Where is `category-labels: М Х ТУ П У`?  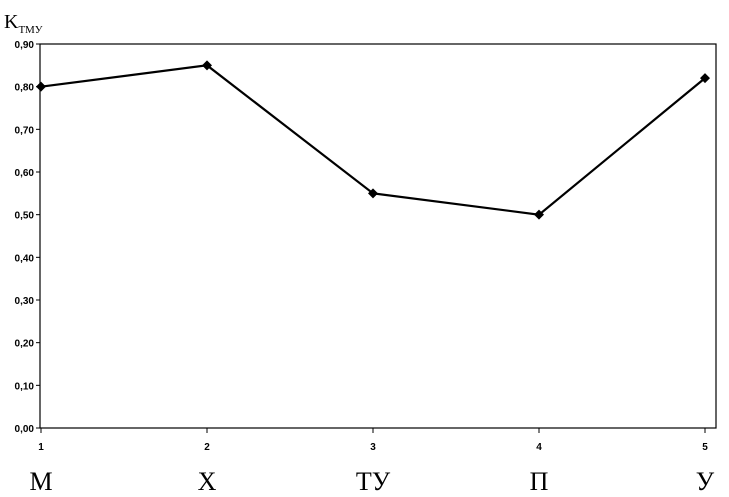
category-labels: М Х ТУ П У is located at coordinates (371, 481).